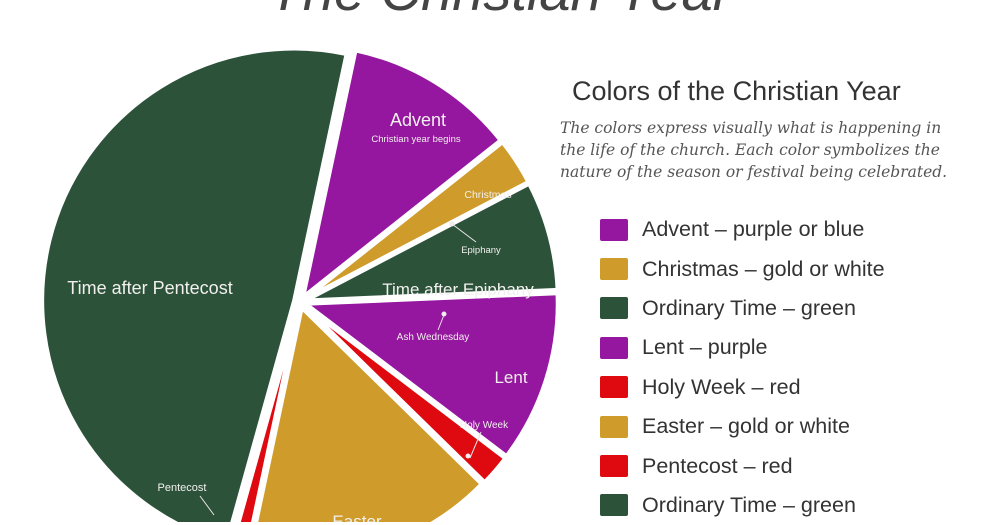 The width and height of the screenshot is (1000, 525). I want to click on slice-advent, so click(402, 173).